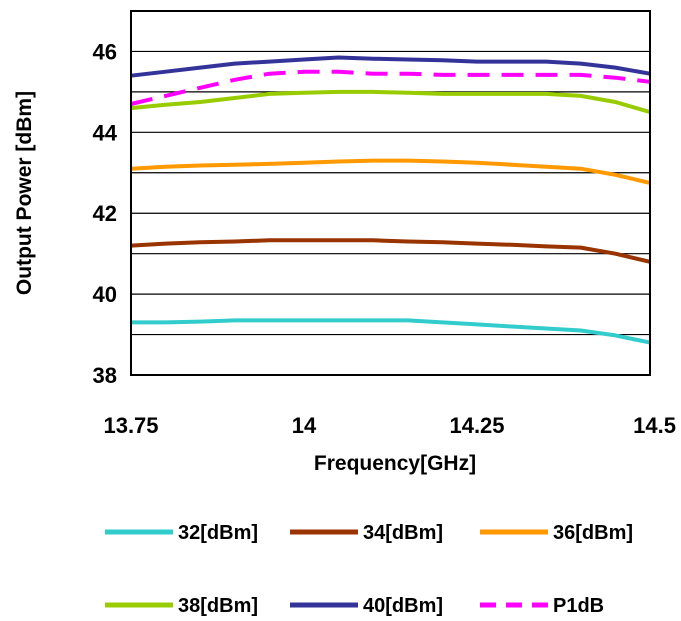 Image resolution: width=681 pixels, height=621 pixels. Describe the element at coordinates (130, 425) in the screenshot. I see `x-tick-label: 13.75` at that location.